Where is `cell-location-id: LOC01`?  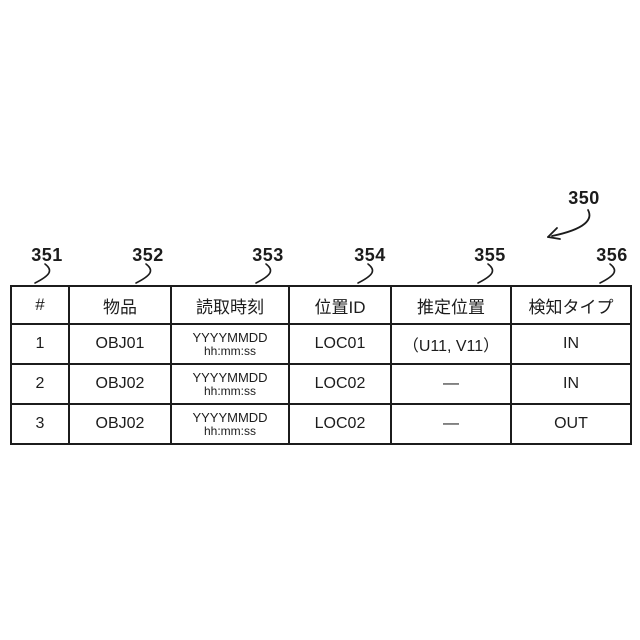
cell-location-id: LOC01 is located at coordinates (340, 344).